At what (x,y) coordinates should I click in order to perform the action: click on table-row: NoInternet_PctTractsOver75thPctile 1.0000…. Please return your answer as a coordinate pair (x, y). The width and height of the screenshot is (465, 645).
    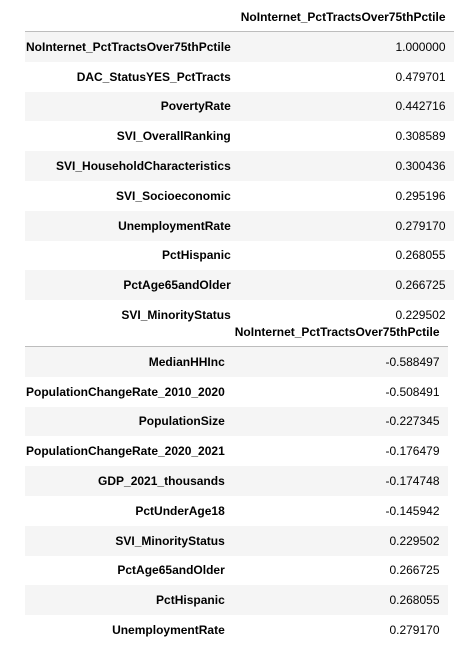
    Looking at the image, I should click on (239, 47).